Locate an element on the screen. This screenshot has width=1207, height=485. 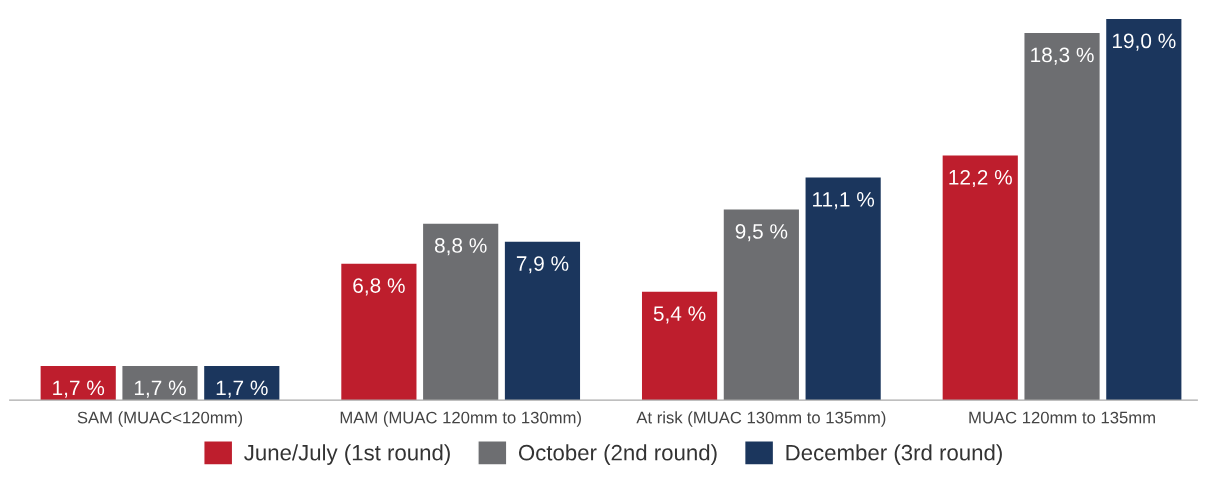
x-tick-label: MAM (MUAC 120mm to 130mm) is located at coordinates (460, 419).